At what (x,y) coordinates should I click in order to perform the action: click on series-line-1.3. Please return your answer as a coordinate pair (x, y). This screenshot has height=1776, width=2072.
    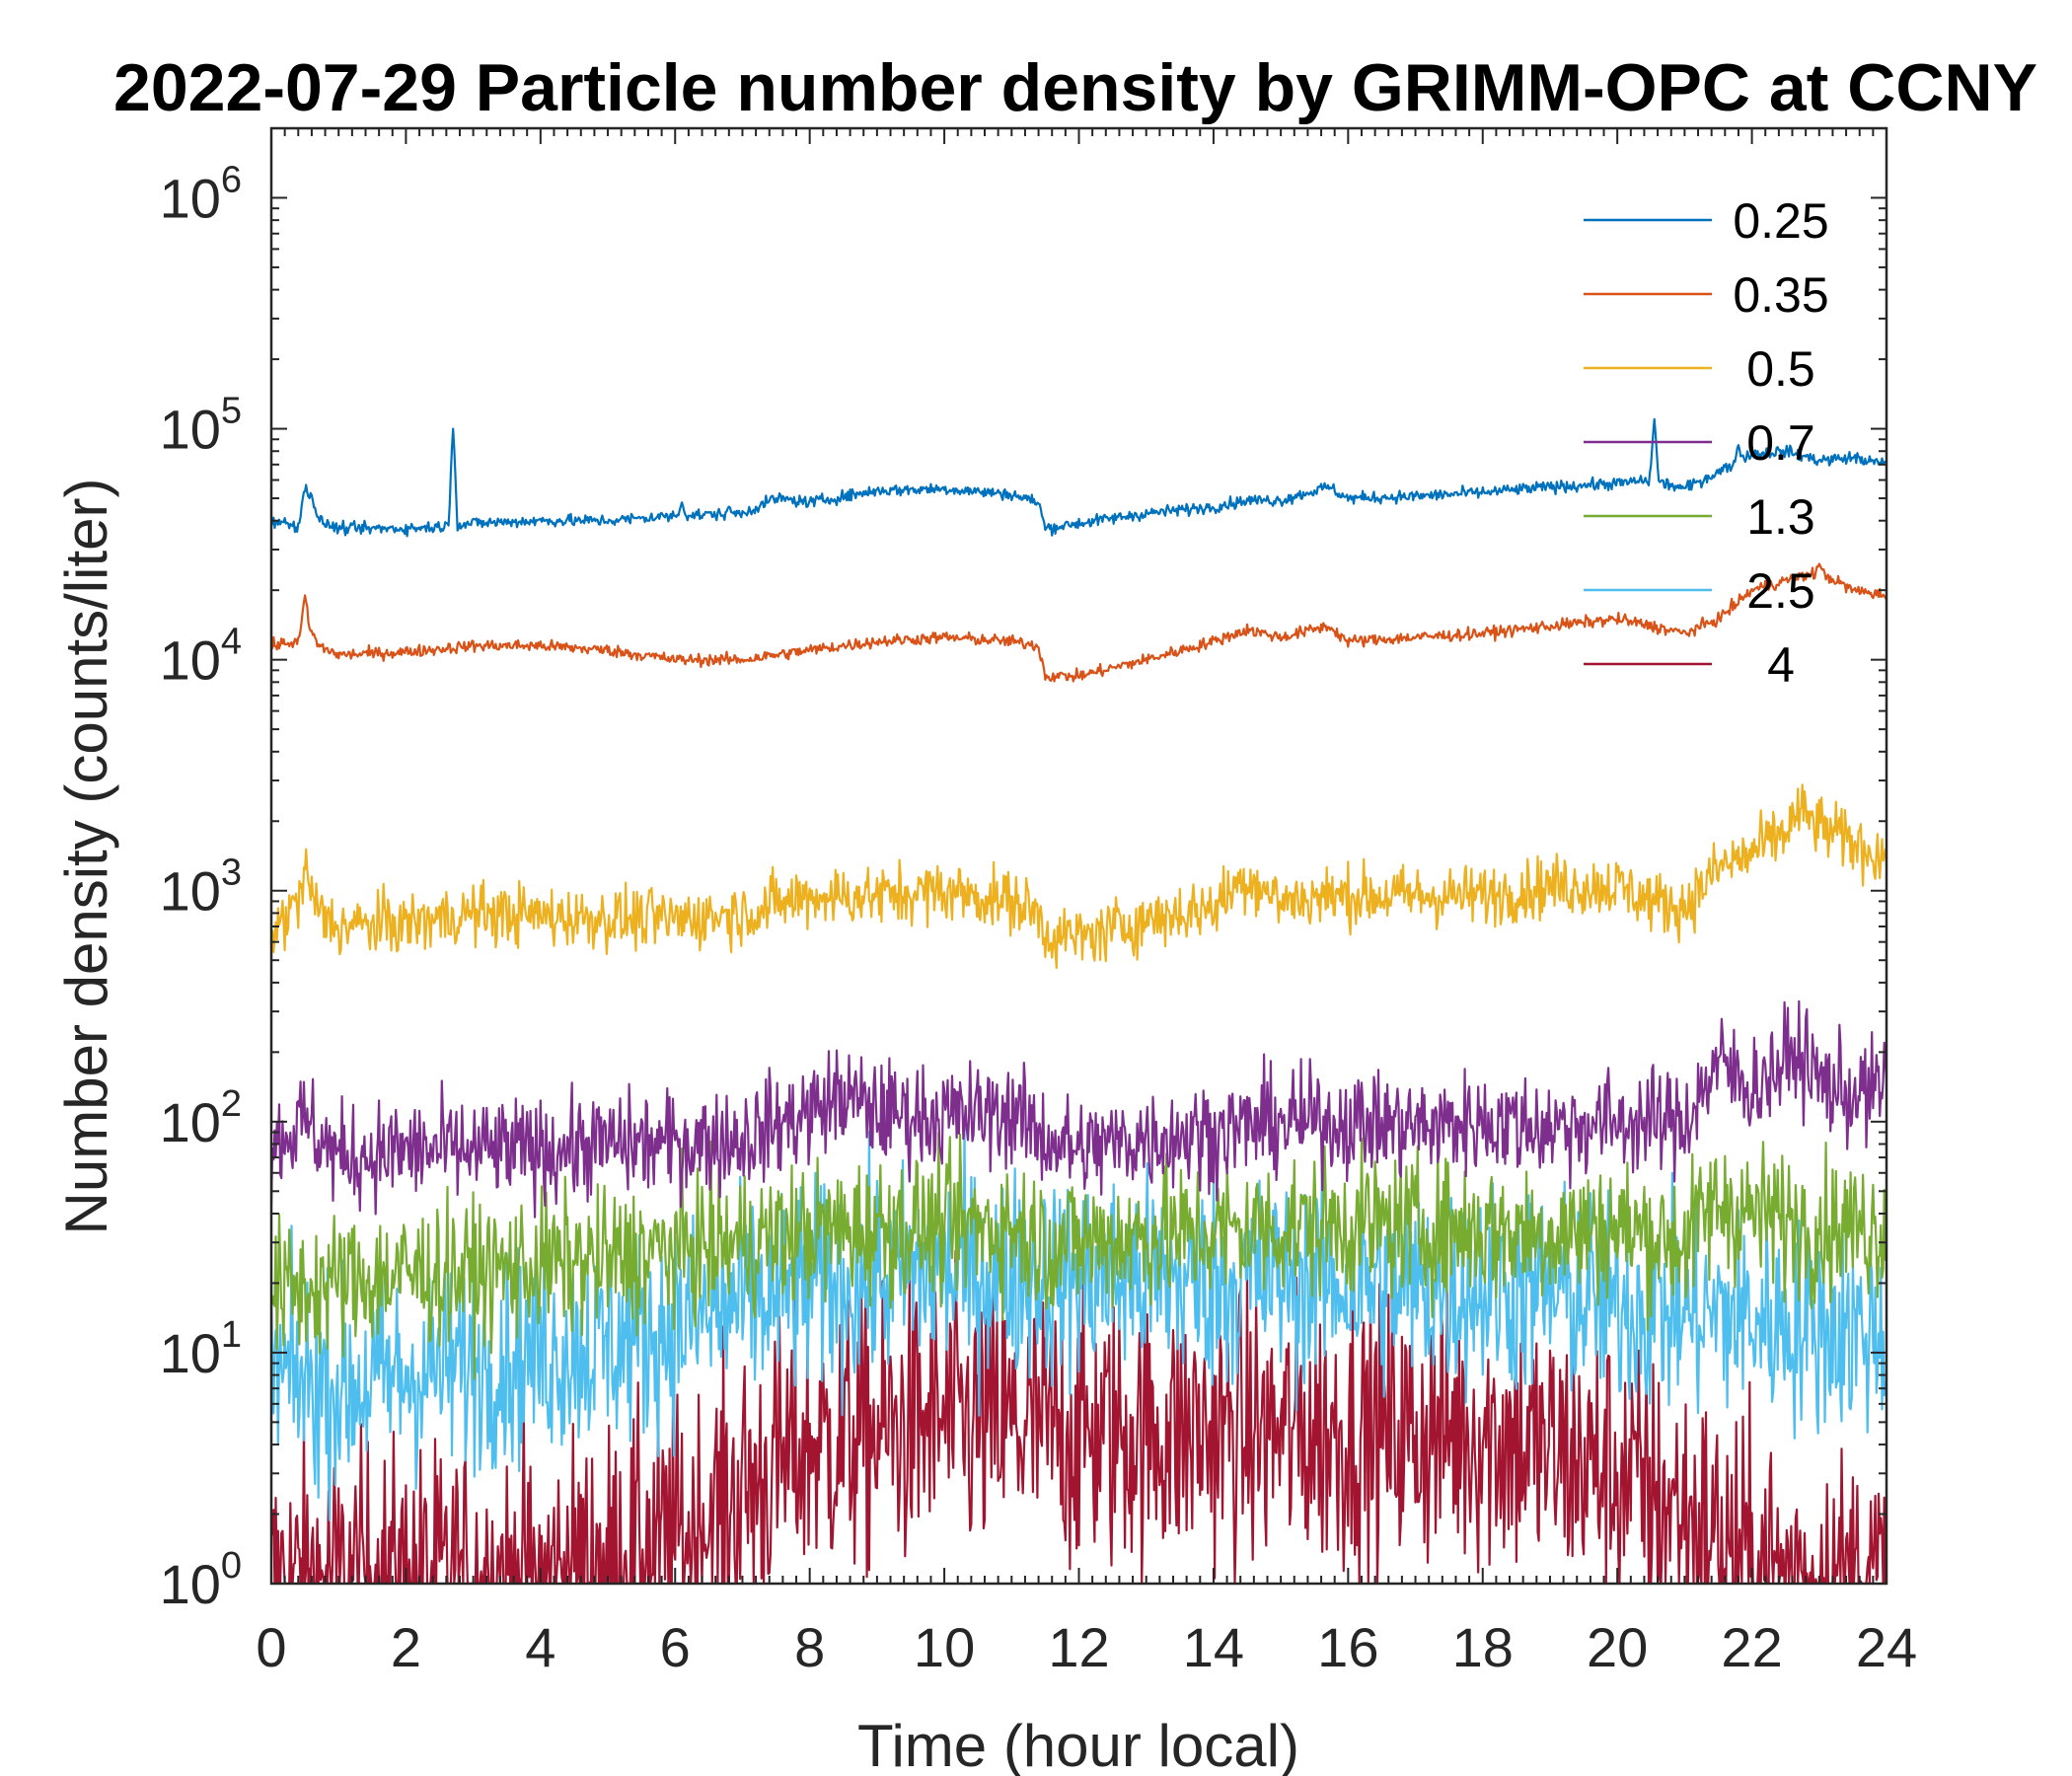
    Looking at the image, I should click on (1079, 1256).